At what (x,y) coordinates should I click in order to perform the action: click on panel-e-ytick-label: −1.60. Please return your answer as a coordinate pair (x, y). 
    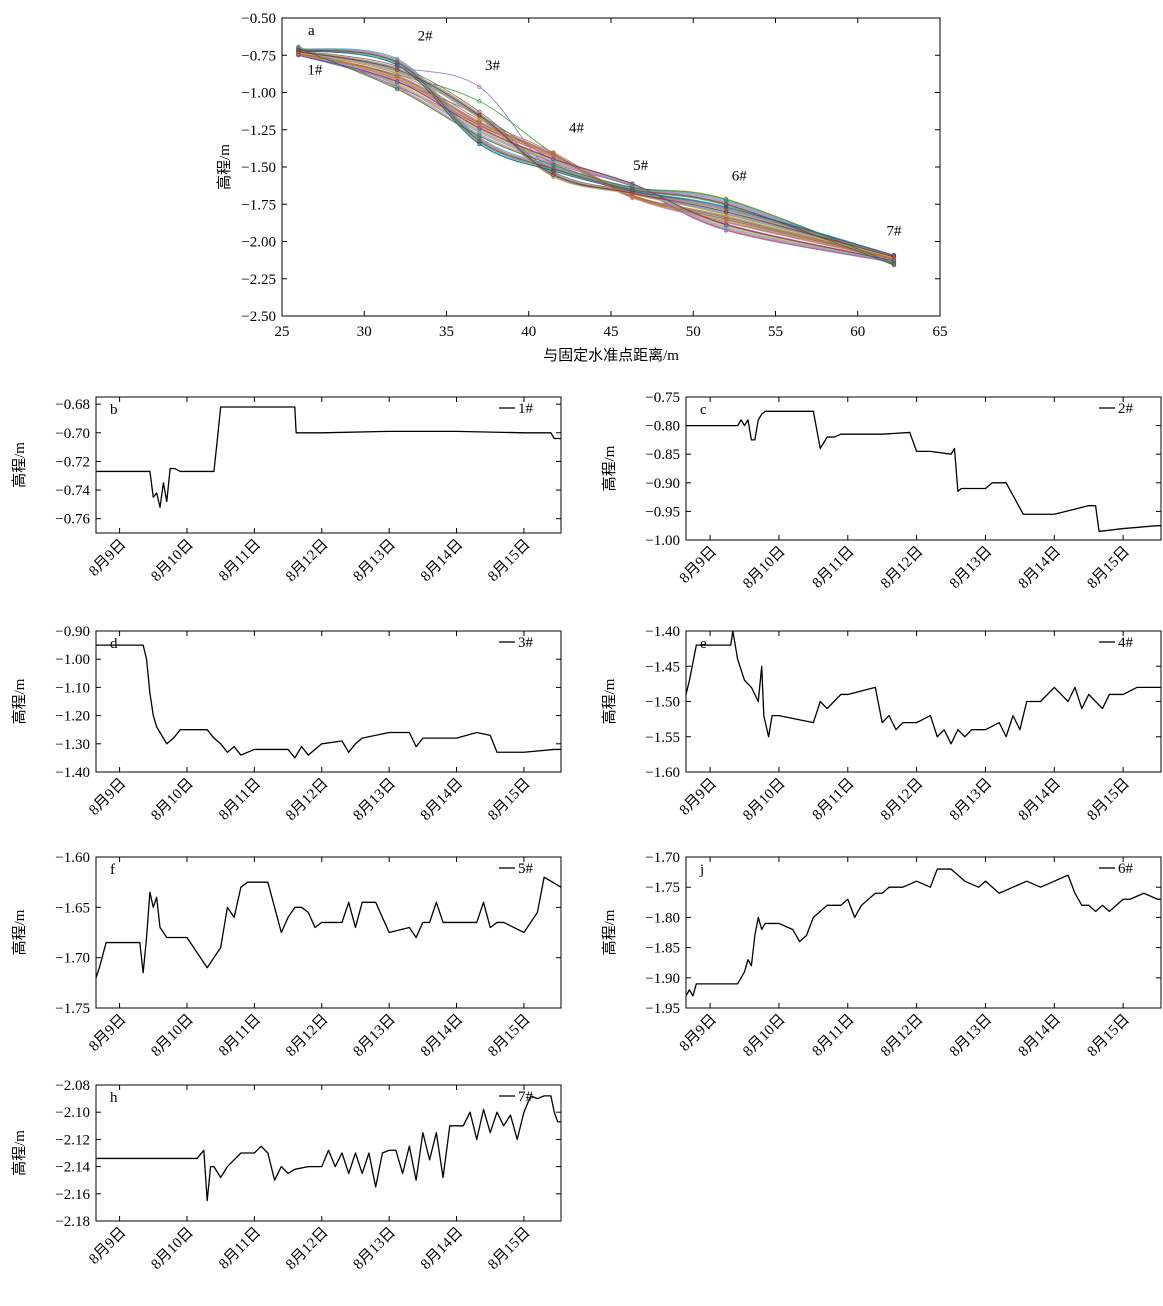
    Looking at the image, I should click on (662, 773).